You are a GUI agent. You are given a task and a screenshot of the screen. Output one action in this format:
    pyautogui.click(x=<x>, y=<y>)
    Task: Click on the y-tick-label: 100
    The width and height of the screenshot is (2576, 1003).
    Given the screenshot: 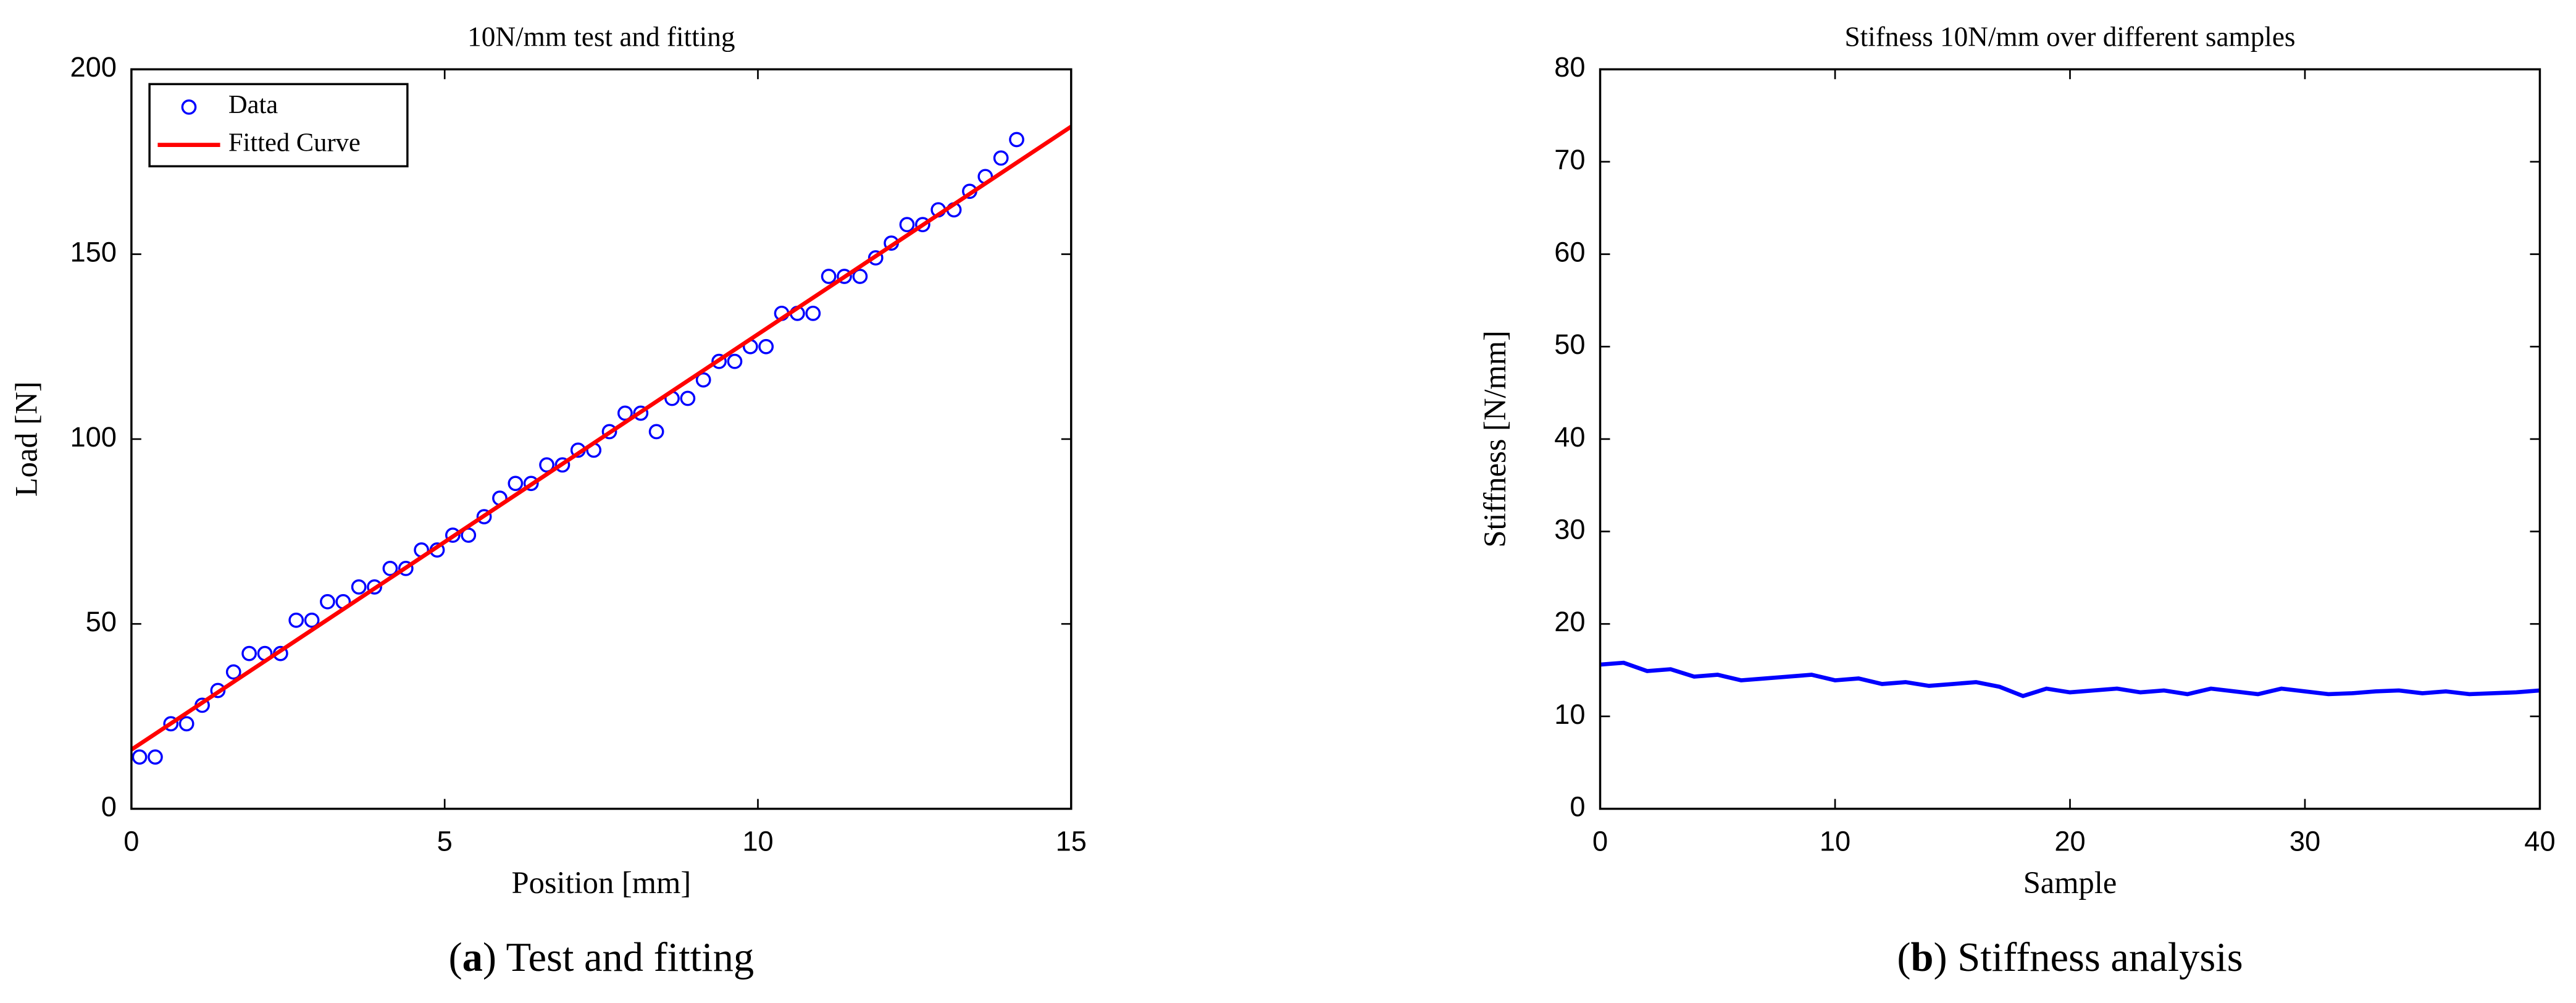 What is the action you would take?
    pyautogui.click(x=93, y=437)
    